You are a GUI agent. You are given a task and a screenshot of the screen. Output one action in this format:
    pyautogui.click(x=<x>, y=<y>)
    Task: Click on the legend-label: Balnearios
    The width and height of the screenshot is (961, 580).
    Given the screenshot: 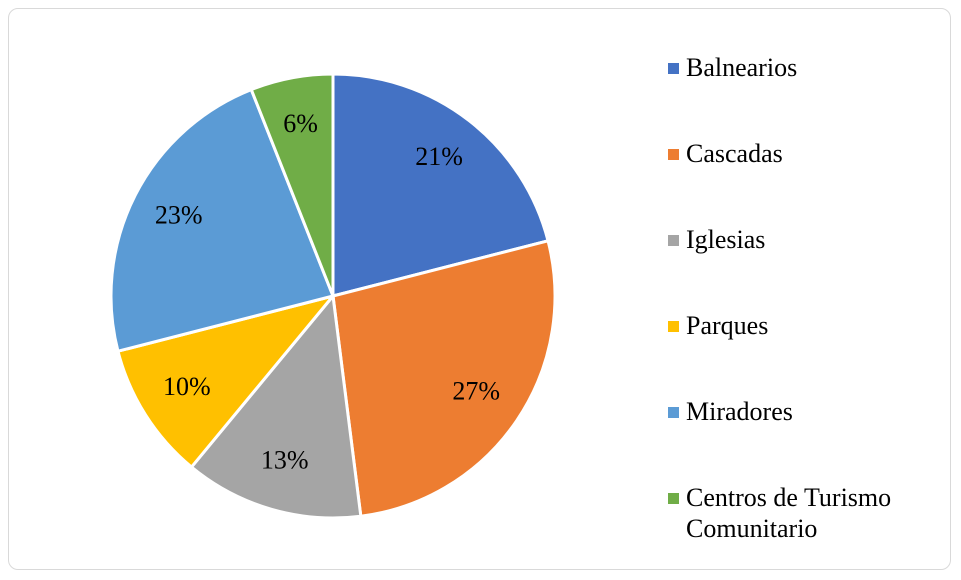 What is the action you would take?
    pyautogui.click(x=742, y=67)
    